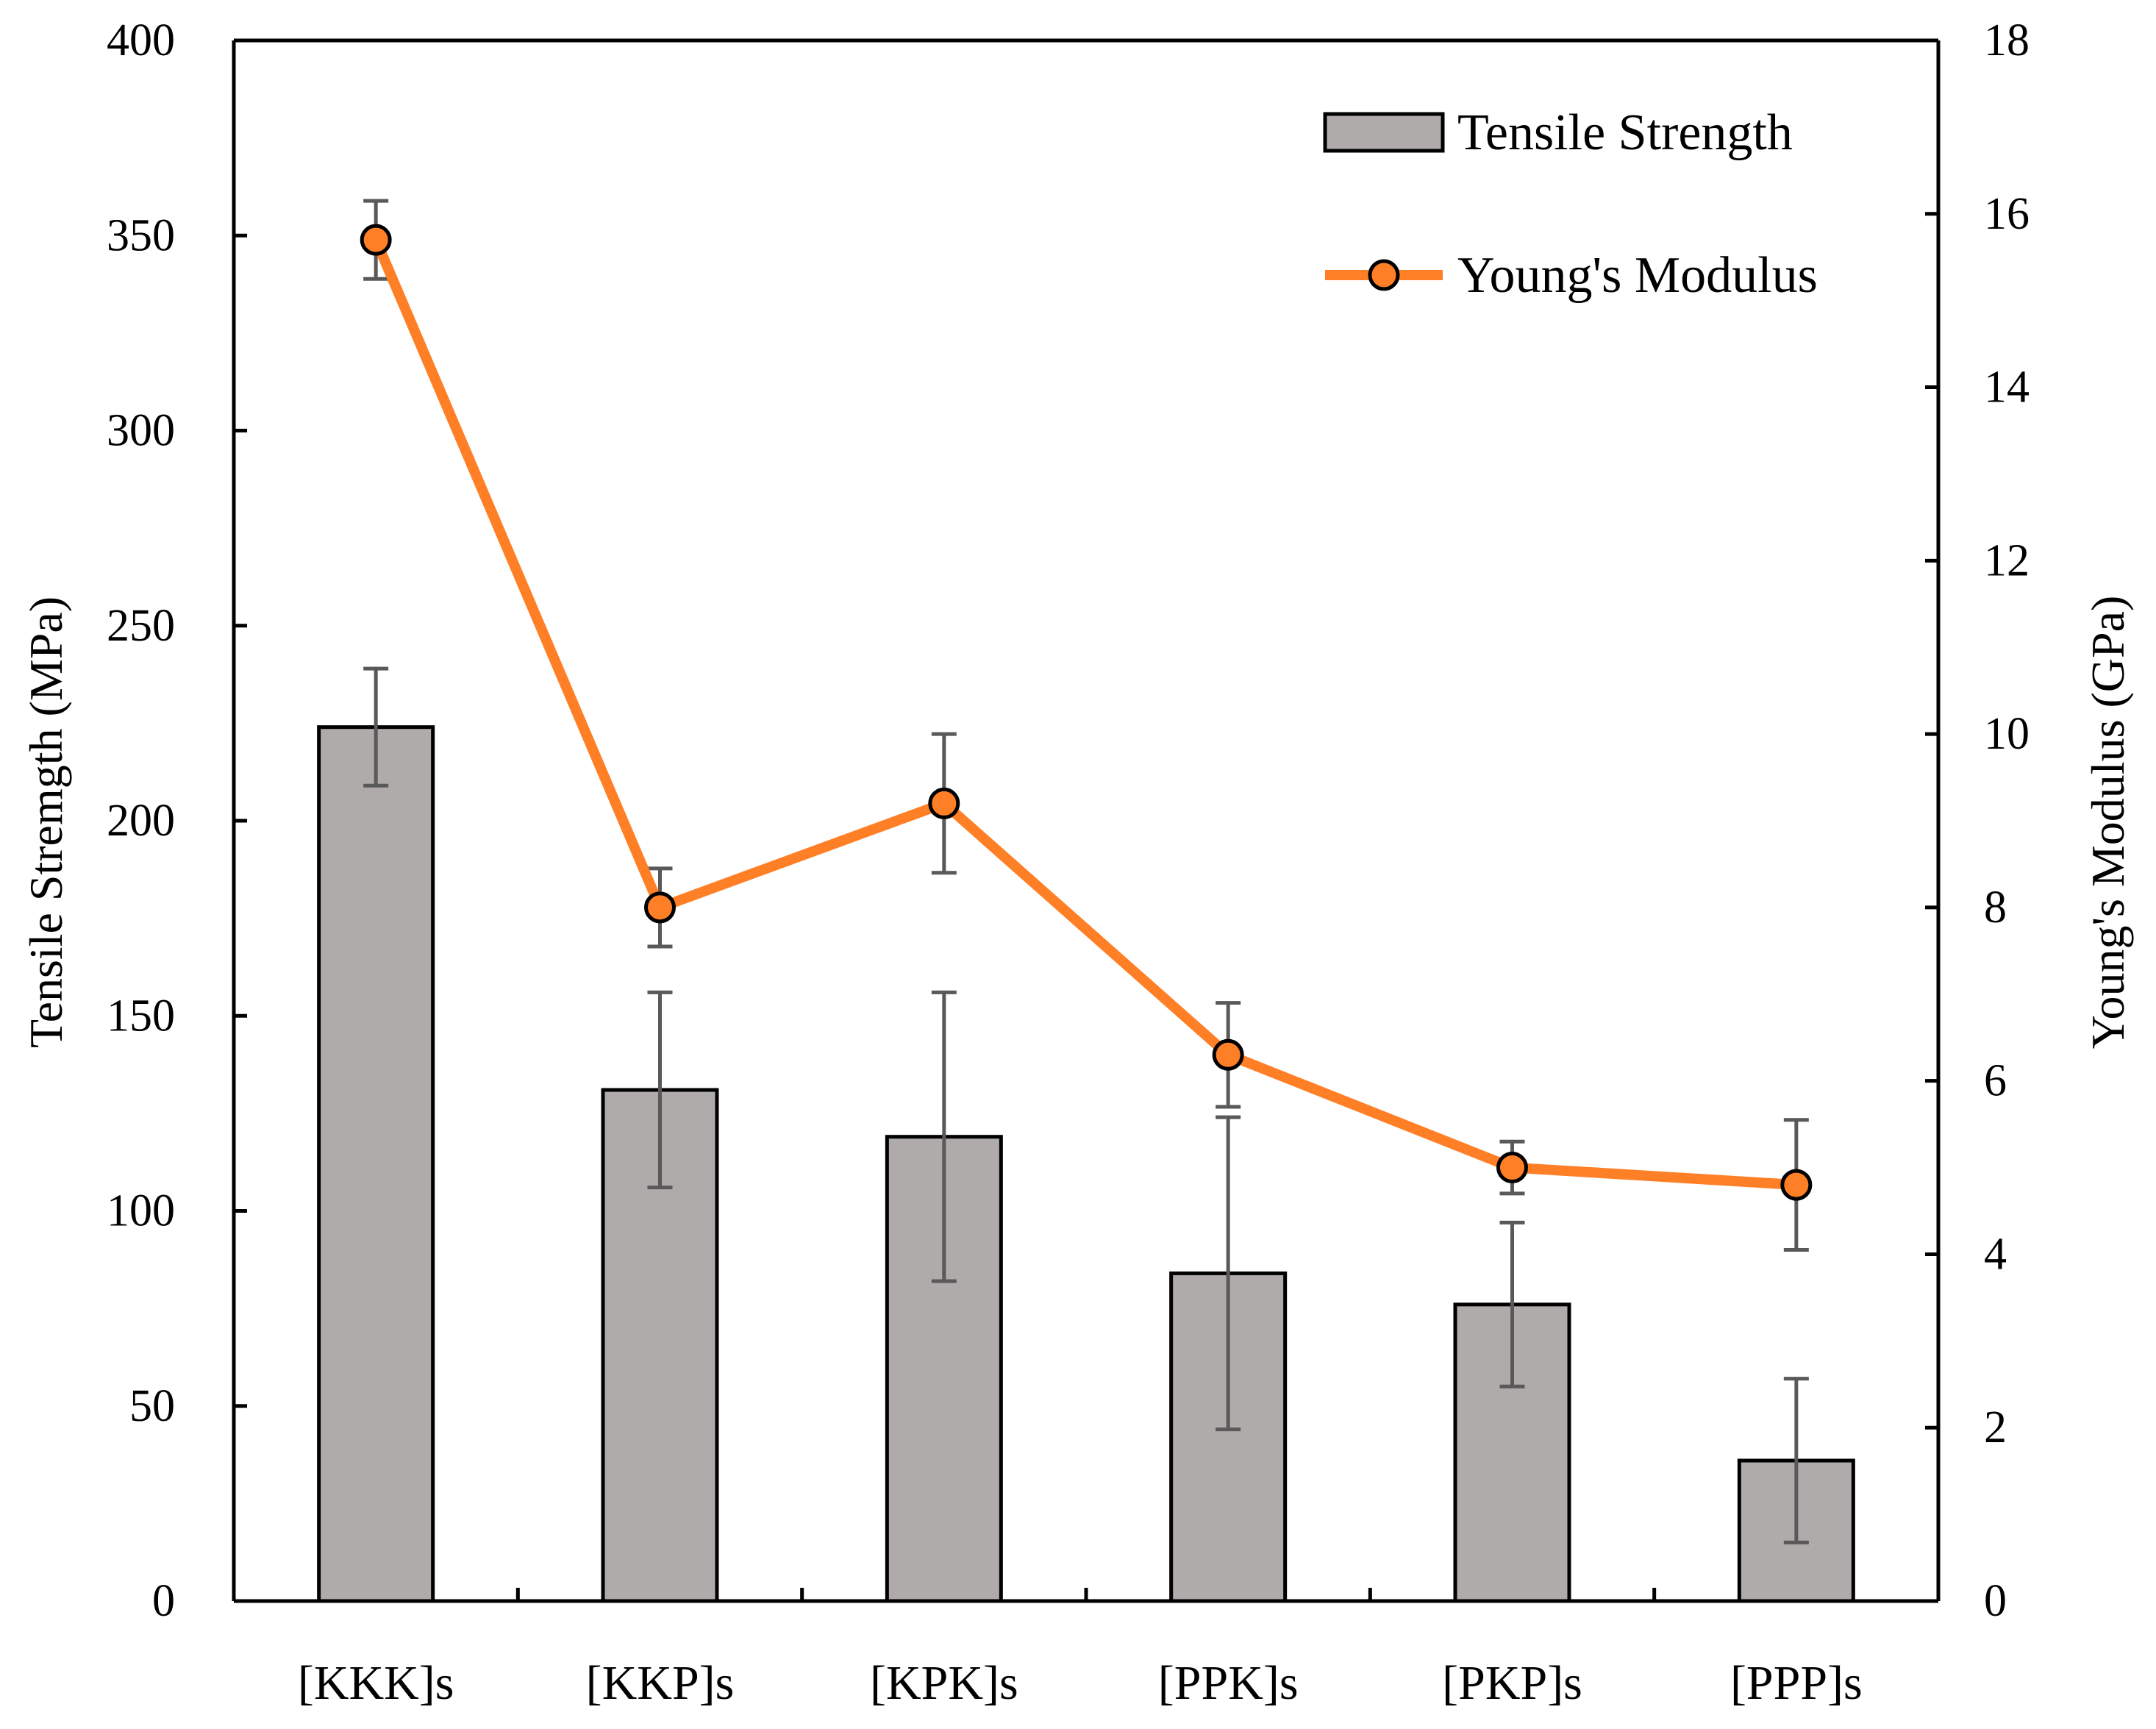  What do you see at coordinates (1796, 1683) in the screenshot?
I see `x-tick-label-[PPP]s: [PPP]s` at bounding box center [1796, 1683].